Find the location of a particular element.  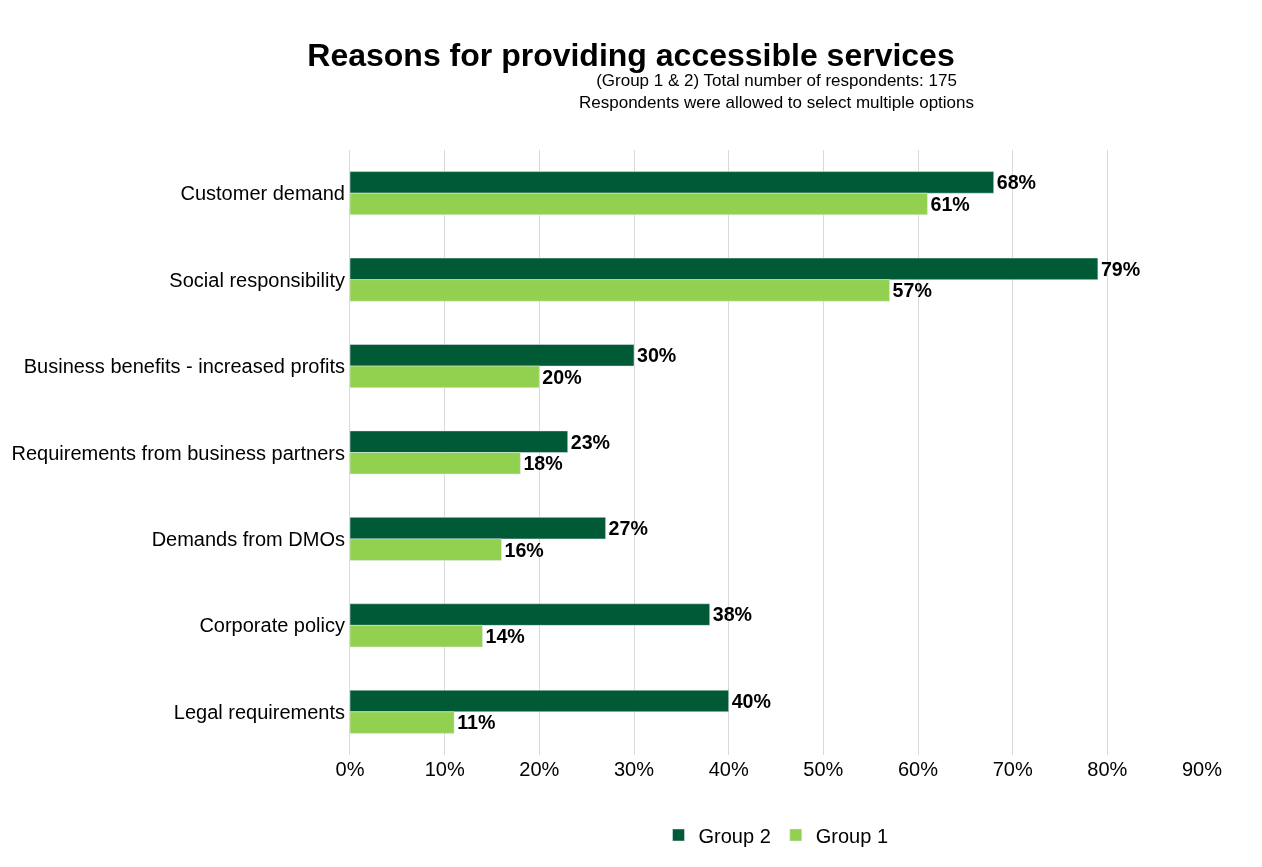

data-label: 68% is located at coordinates (1016, 182).